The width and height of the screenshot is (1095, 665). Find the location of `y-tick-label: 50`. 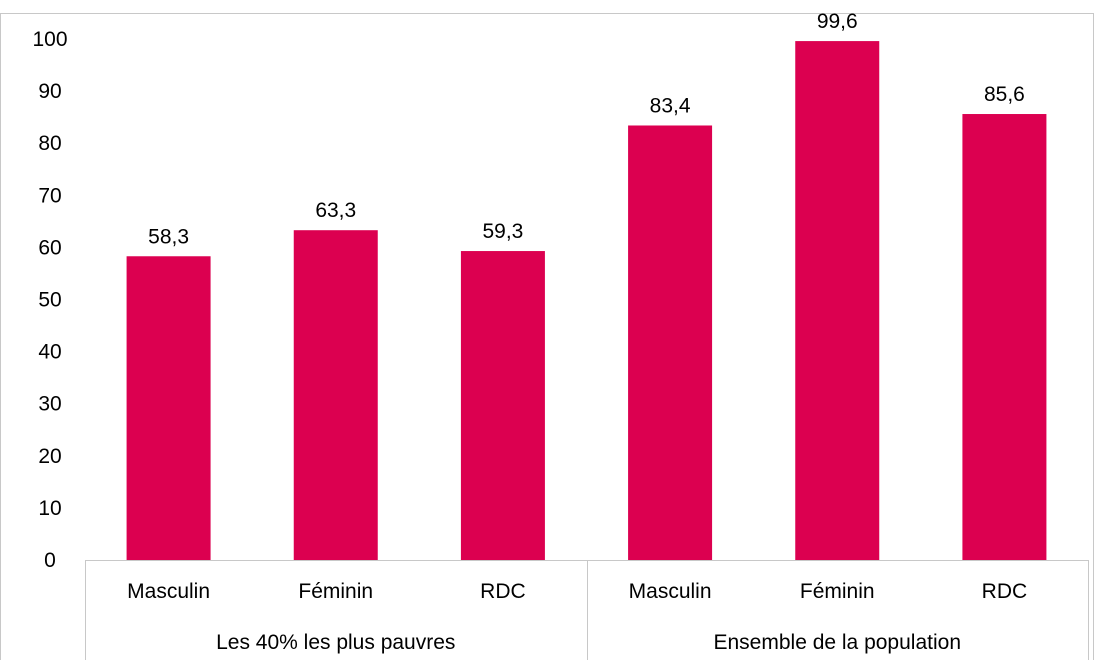

y-tick-label: 50 is located at coordinates (49, 300).